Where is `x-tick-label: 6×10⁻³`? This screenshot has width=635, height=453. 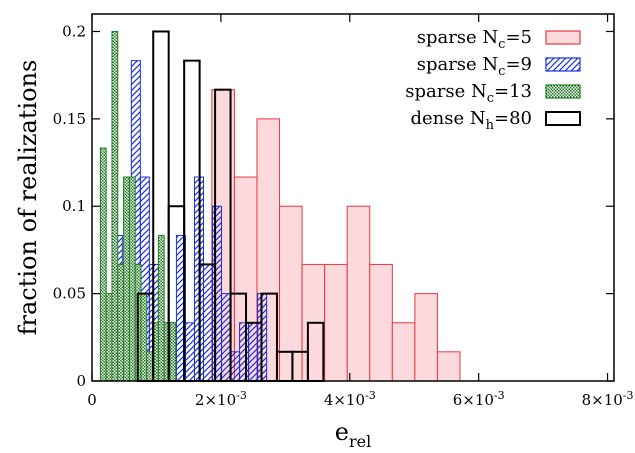 x-tick-label: 6×10⁻³ is located at coordinates (479, 399).